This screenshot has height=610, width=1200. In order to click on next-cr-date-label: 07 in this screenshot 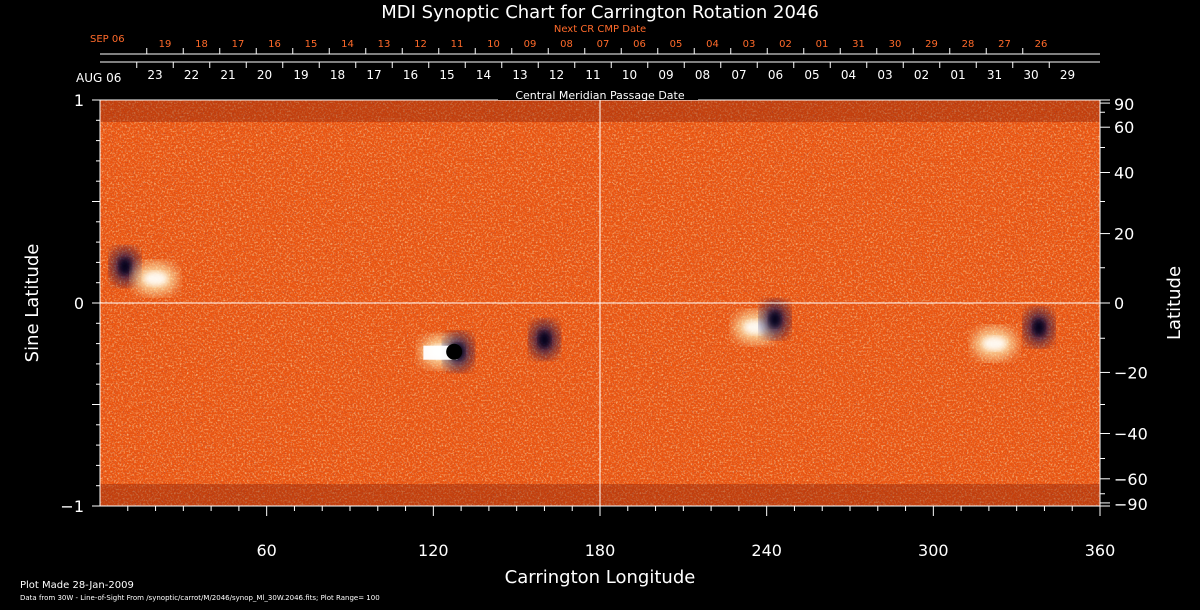, I will do `click(603, 44)`.